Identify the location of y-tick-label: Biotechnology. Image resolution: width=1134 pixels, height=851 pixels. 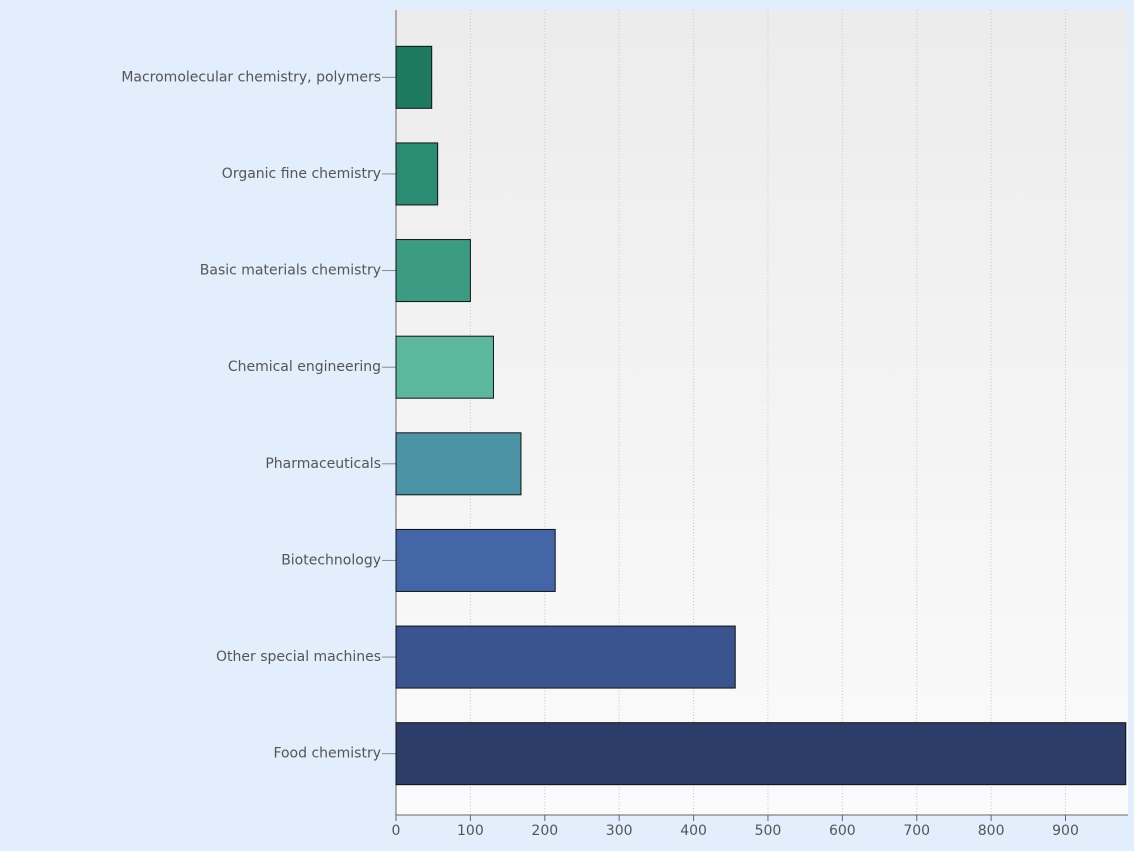
(331, 560).